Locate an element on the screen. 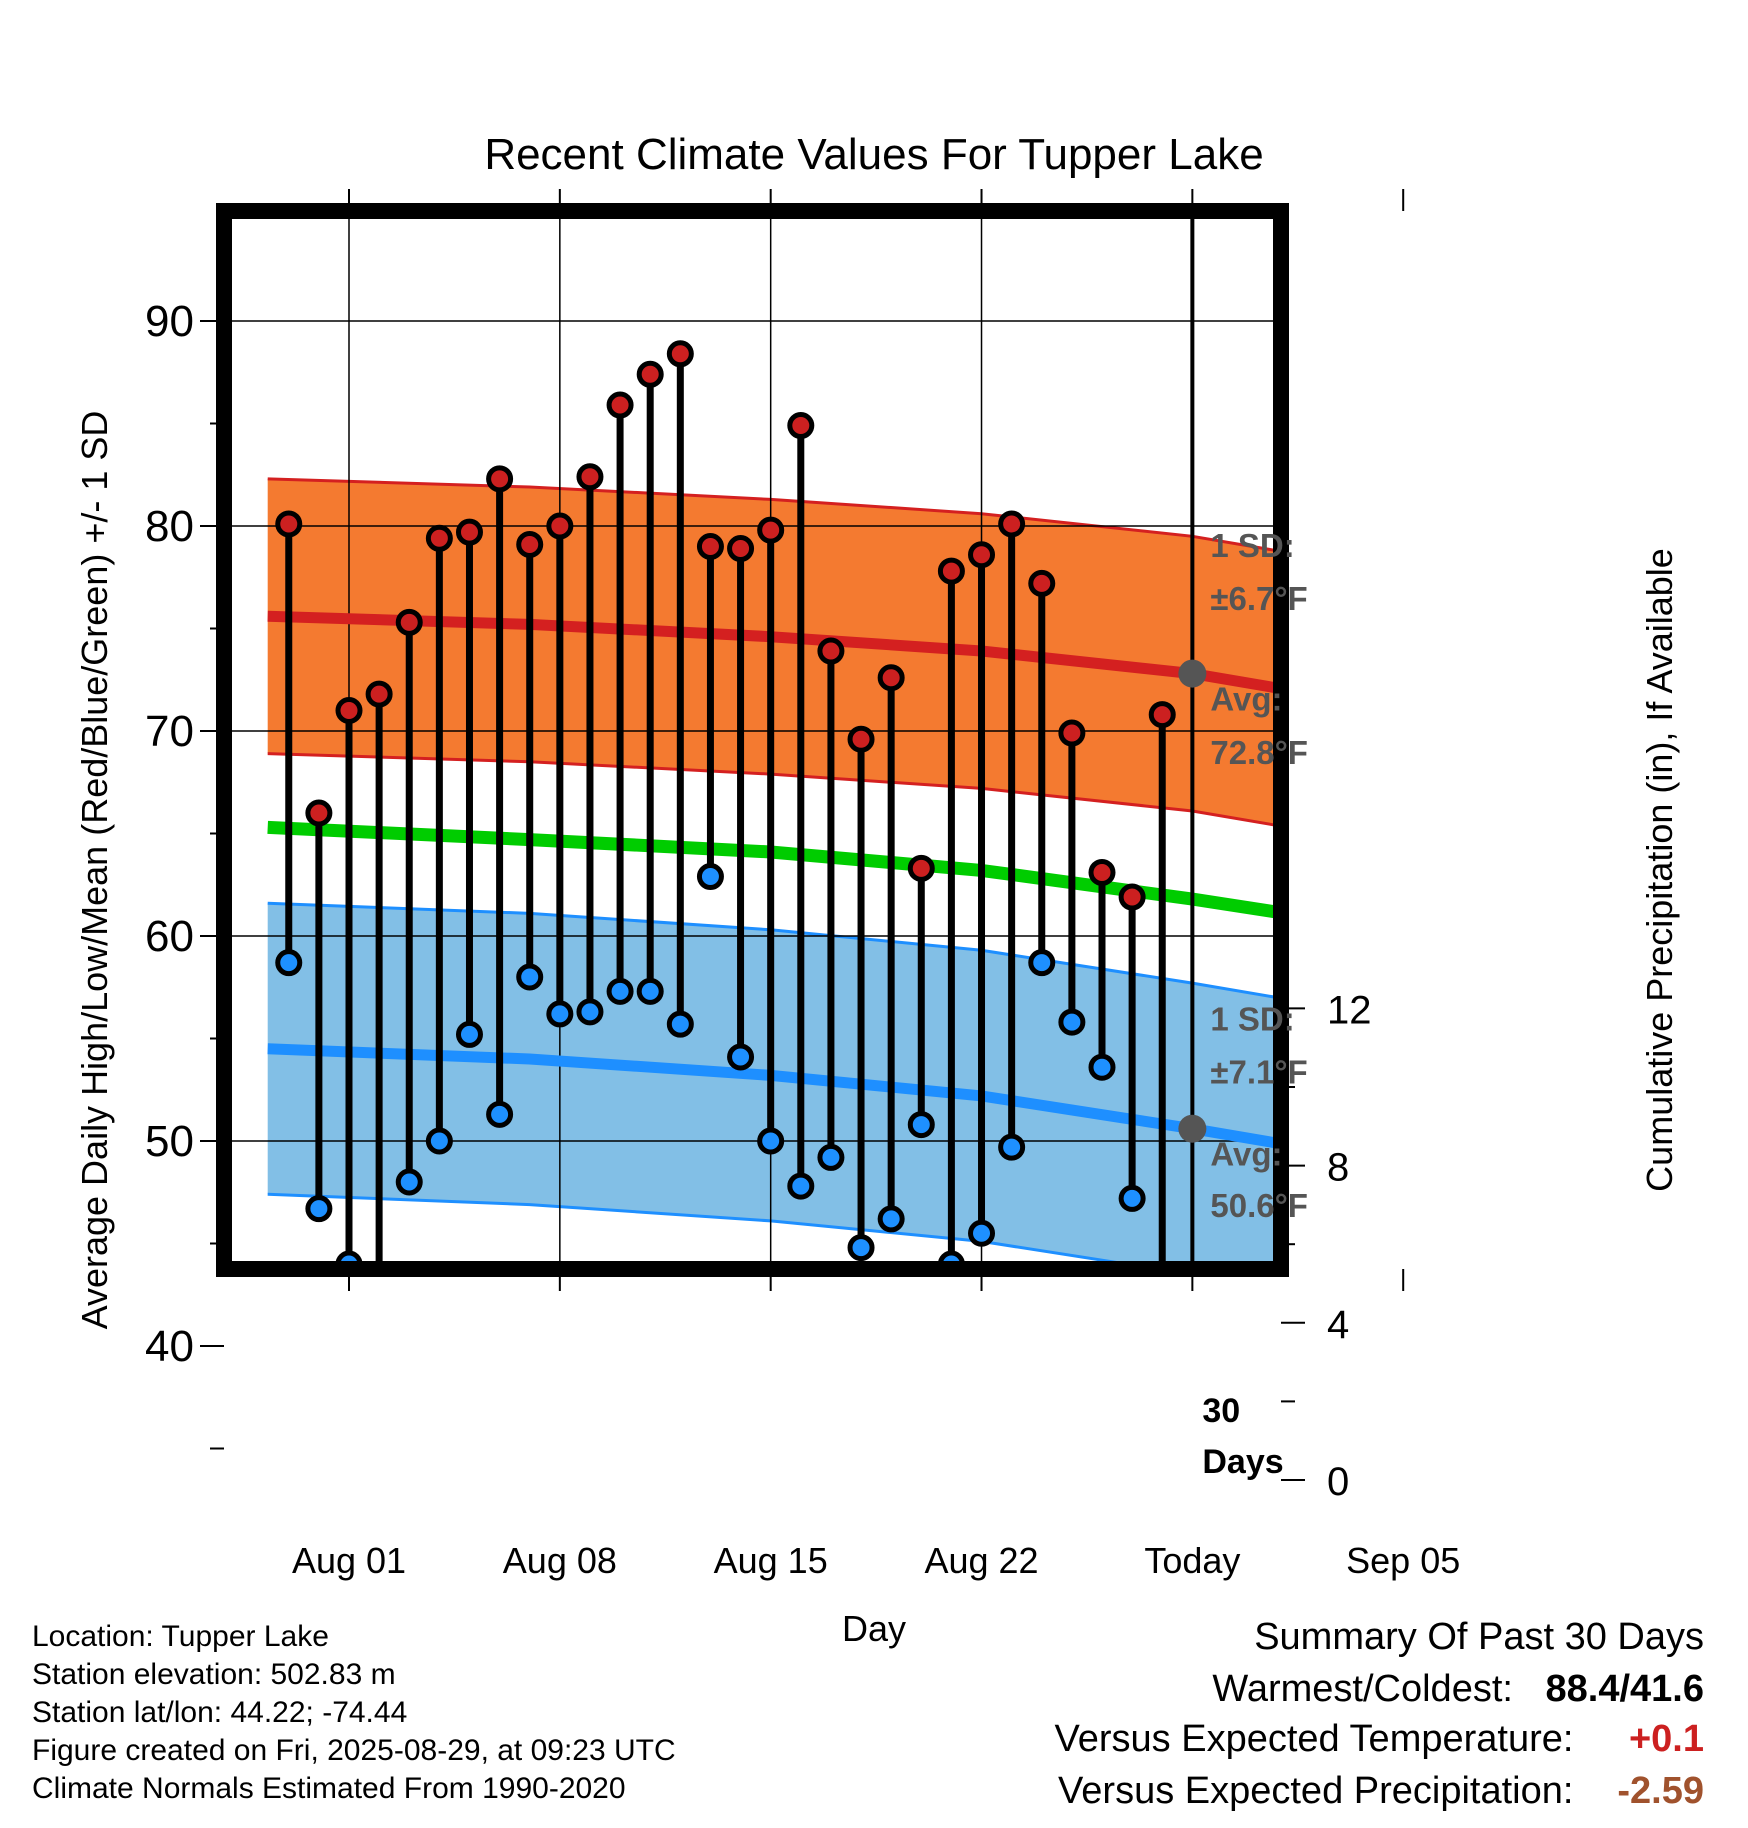 This screenshot has height=1828, width=1748. summary-precipitation-value: -2.59 is located at coordinates (1660, 1791).